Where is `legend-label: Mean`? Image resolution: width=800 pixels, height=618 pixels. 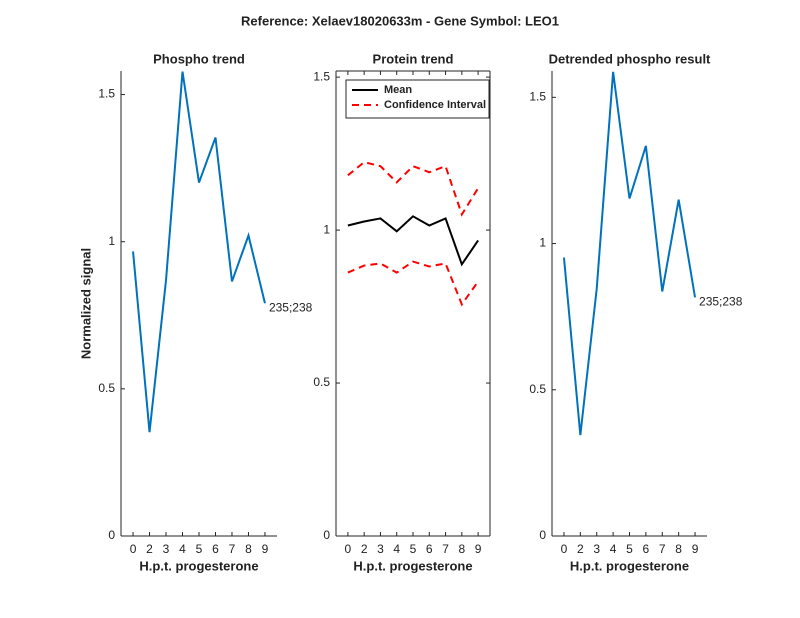
legend-label: Mean is located at coordinates (398, 90).